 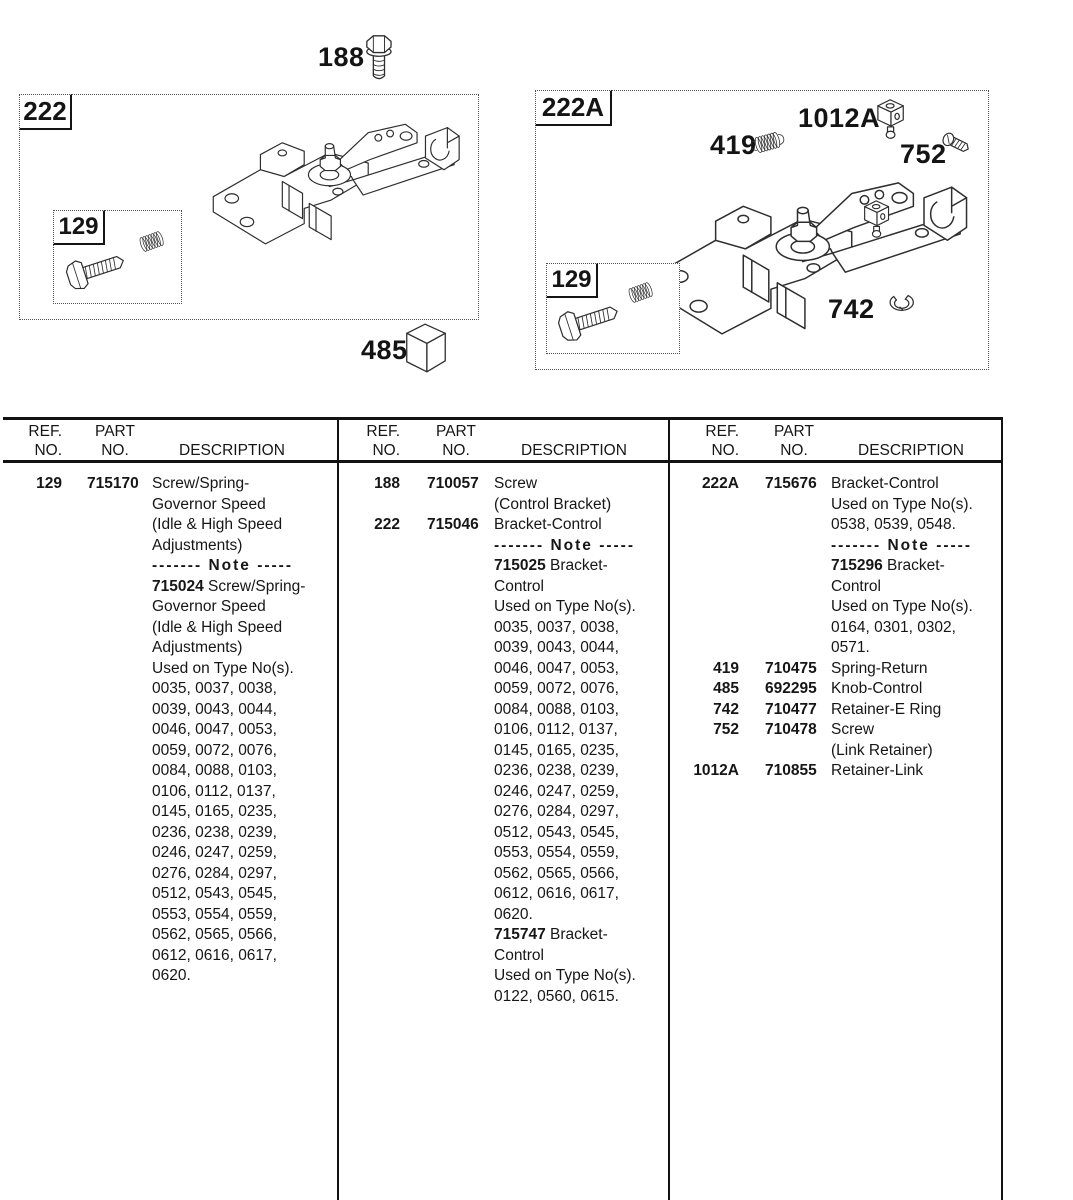 I want to click on figure-box-222a-label: 222A, so click(x=573, y=107).